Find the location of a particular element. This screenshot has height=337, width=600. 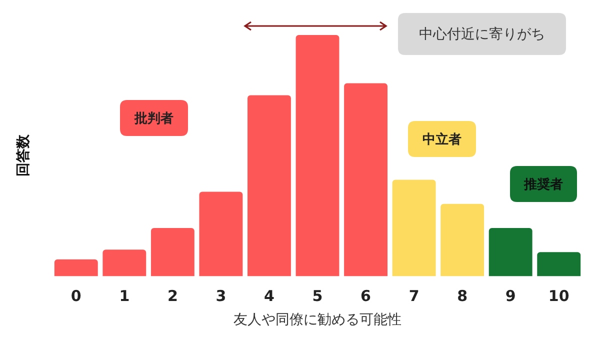

x-tick-label: 9 is located at coordinates (510, 296).